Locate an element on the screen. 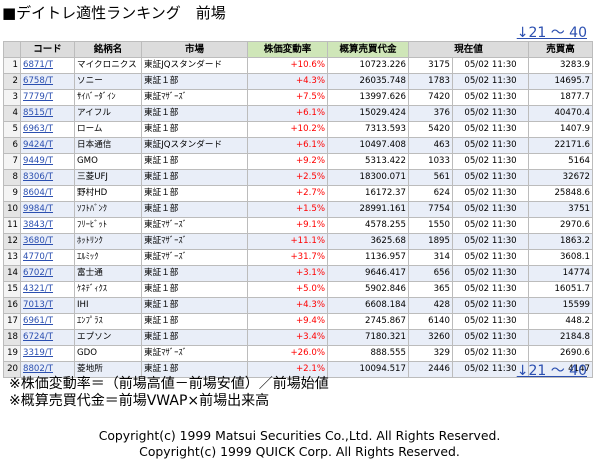  row-number: 8 is located at coordinates (12, 177).